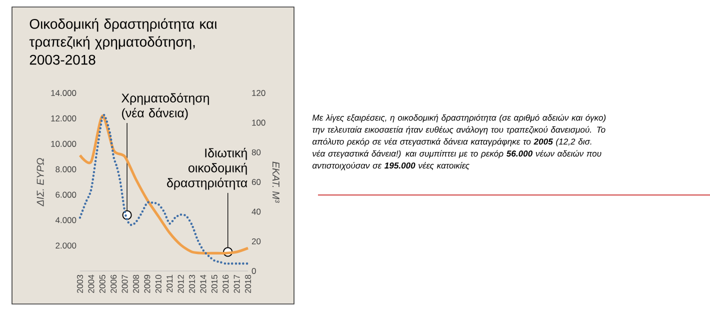 The height and width of the screenshot is (322, 710). I want to click on y2-tick-label: 40, so click(256, 211).